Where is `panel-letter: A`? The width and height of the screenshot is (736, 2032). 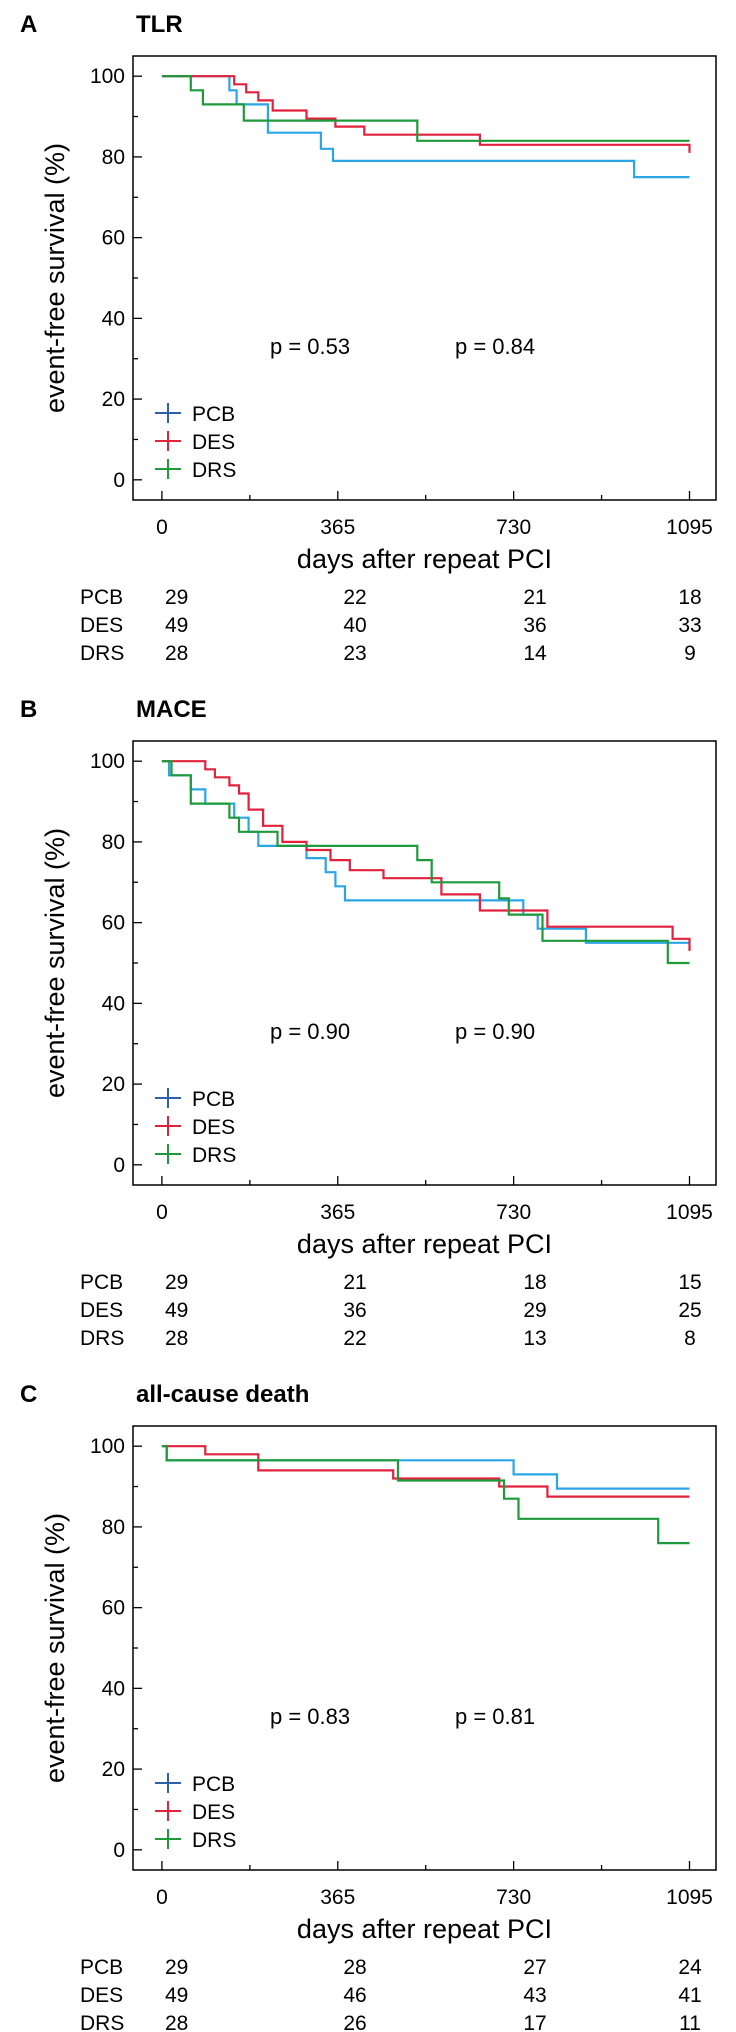 panel-letter: A is located at coordinates (28, 24).